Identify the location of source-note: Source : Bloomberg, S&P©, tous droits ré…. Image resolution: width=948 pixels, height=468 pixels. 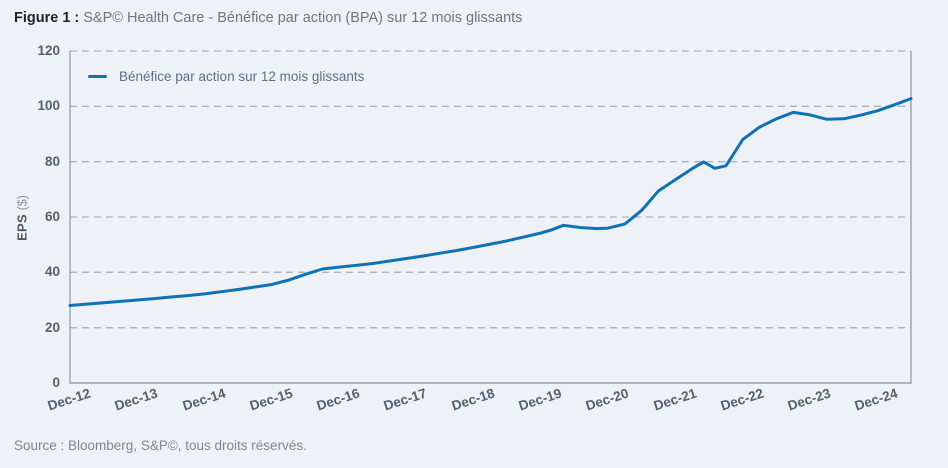
(160, 445).